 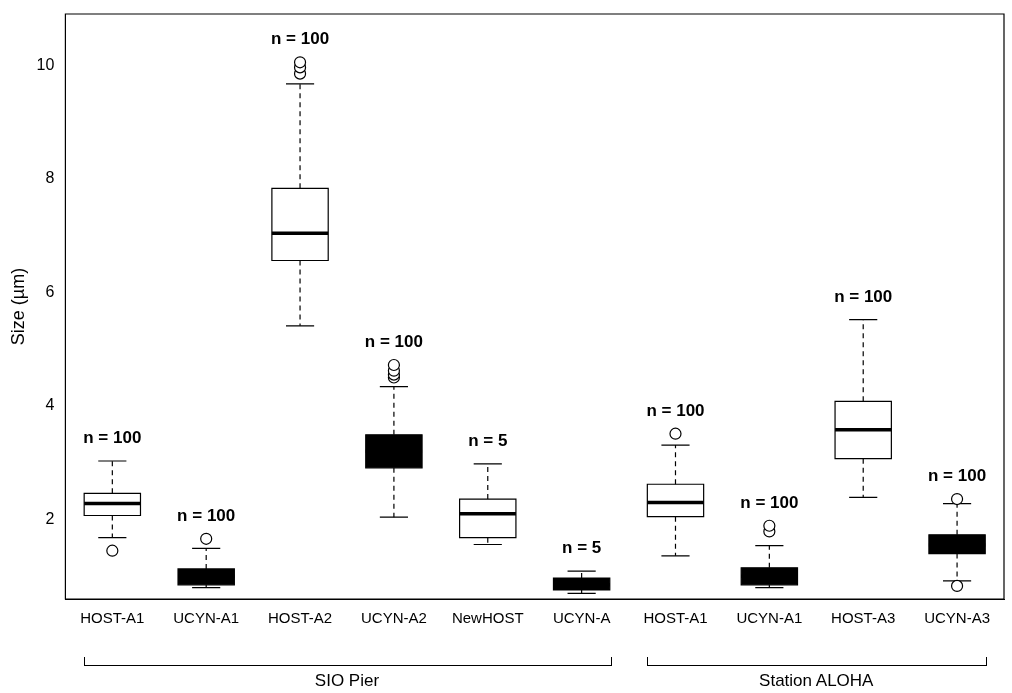 I want to click on y-tick-label: 4, so click(x=50, y=405).